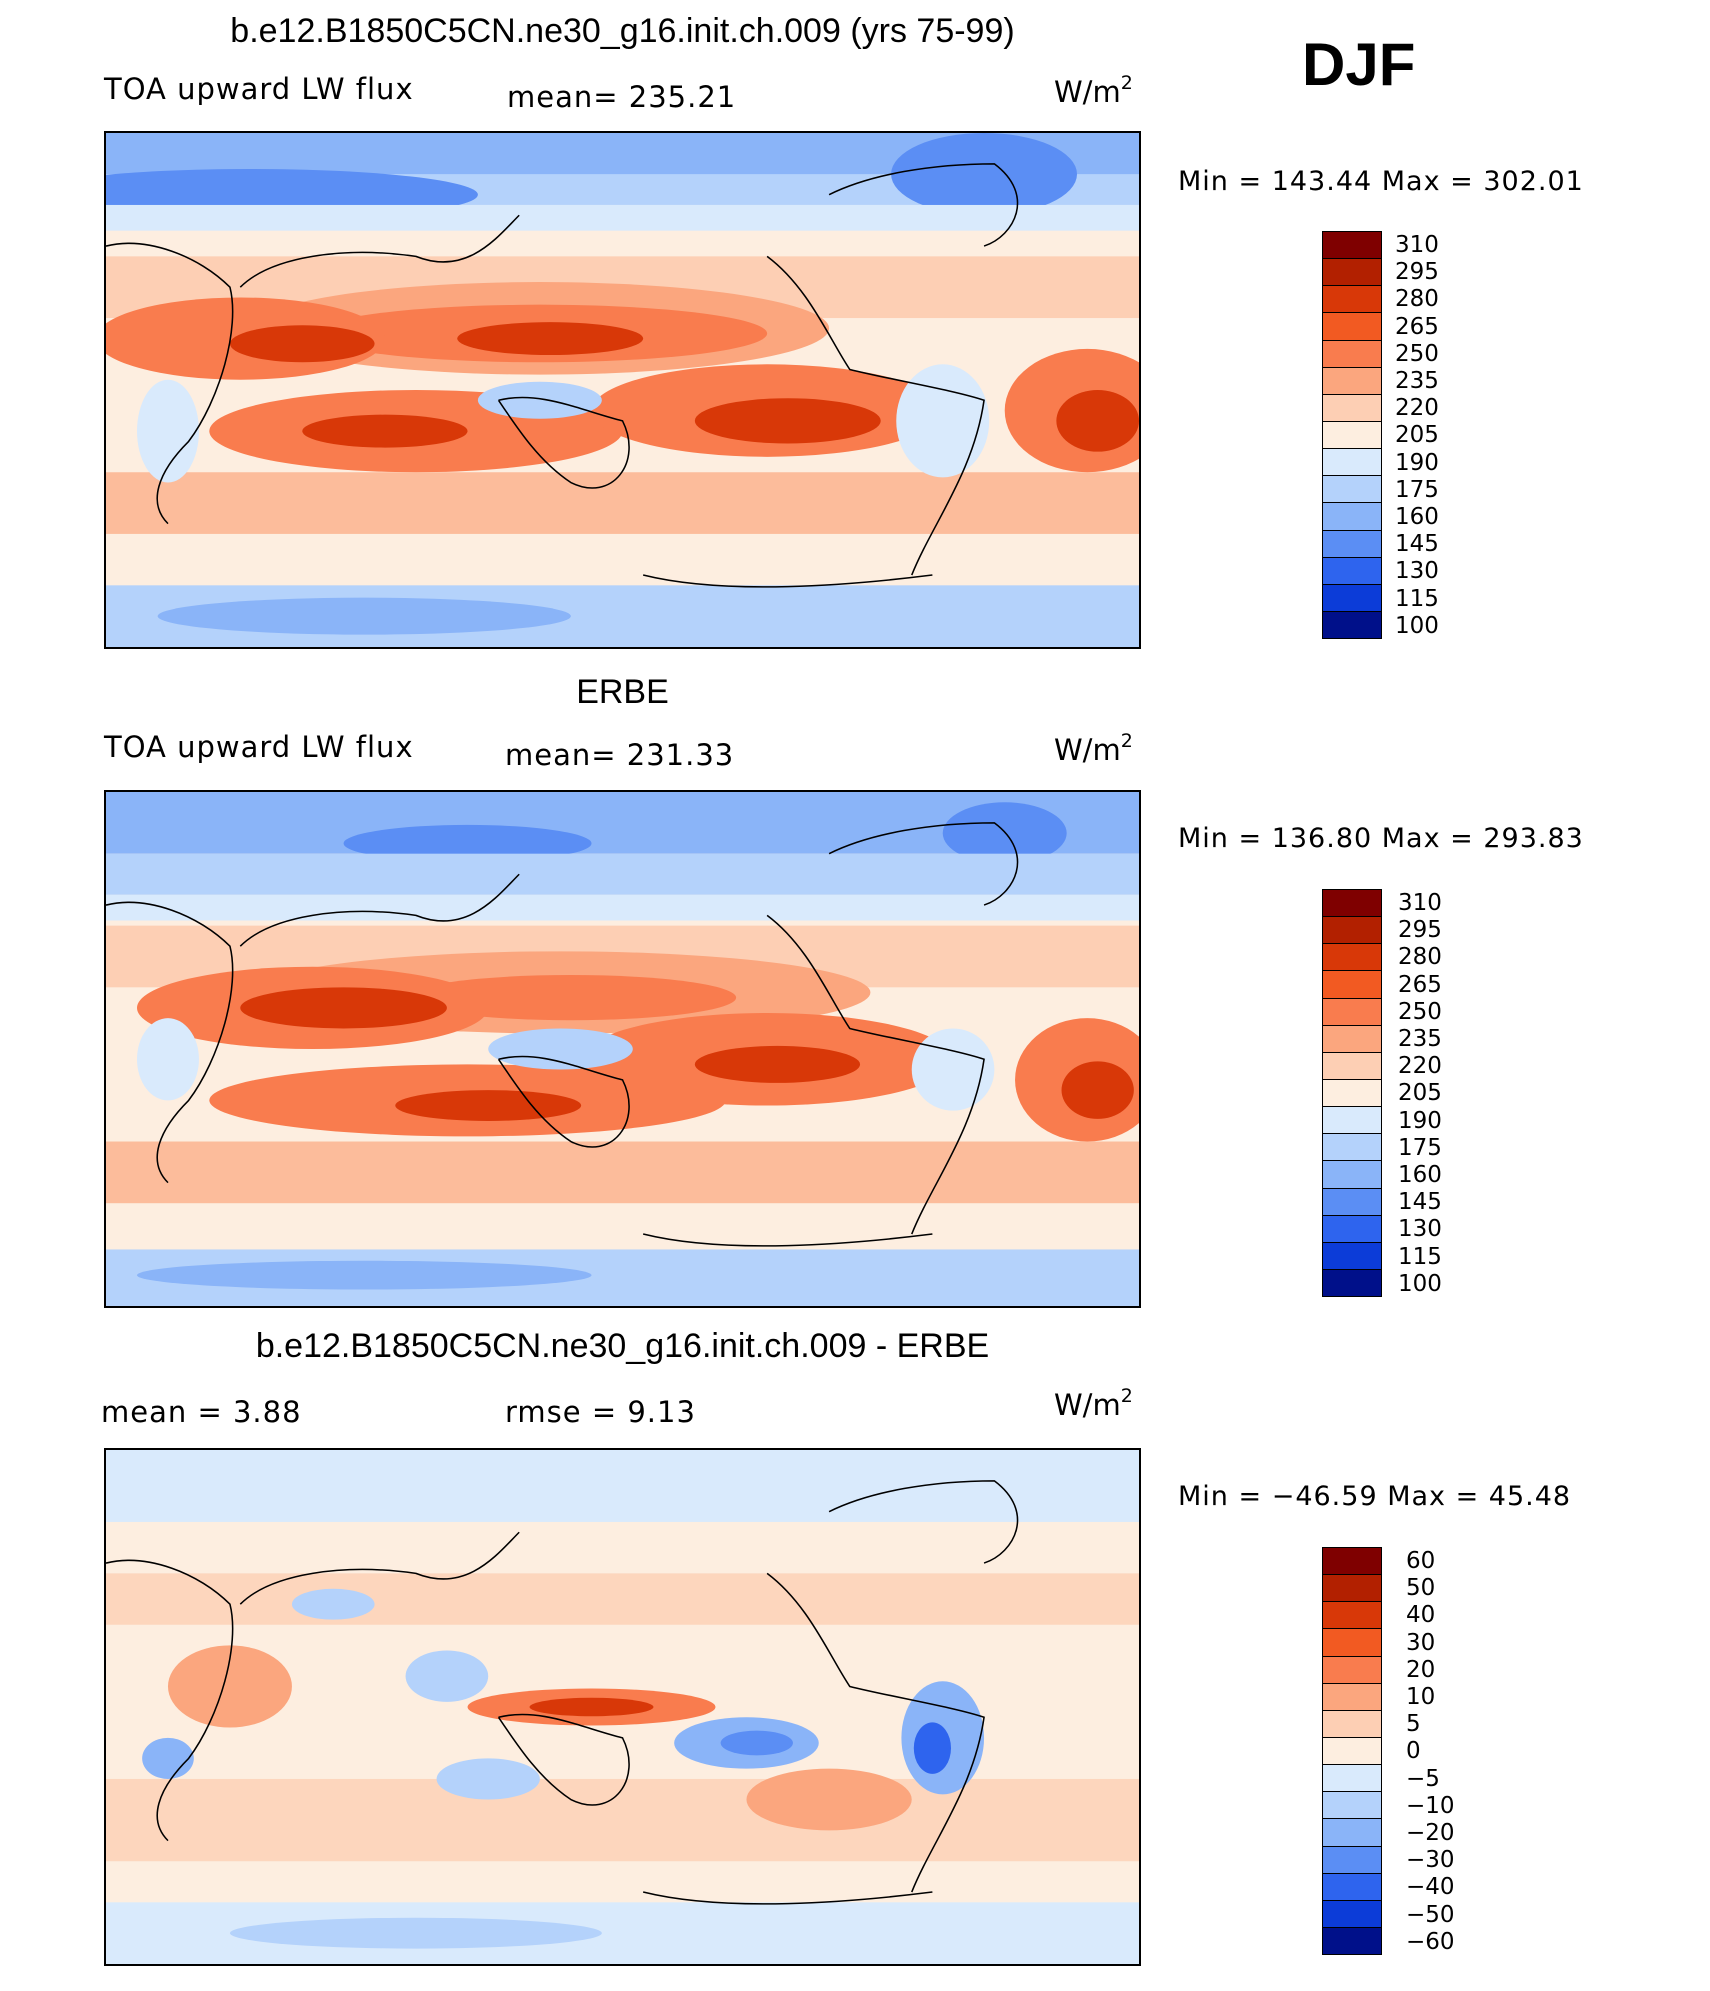  I want to click on panel1-mean-label: mean= 235.21, so click(622, 97).